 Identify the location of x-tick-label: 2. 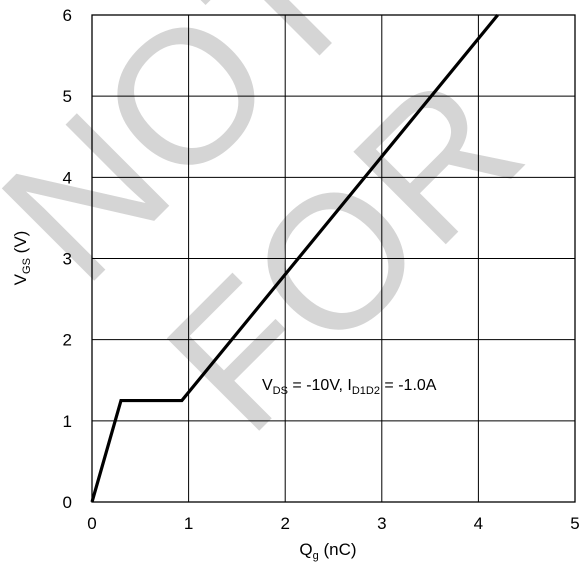
(284, 523).